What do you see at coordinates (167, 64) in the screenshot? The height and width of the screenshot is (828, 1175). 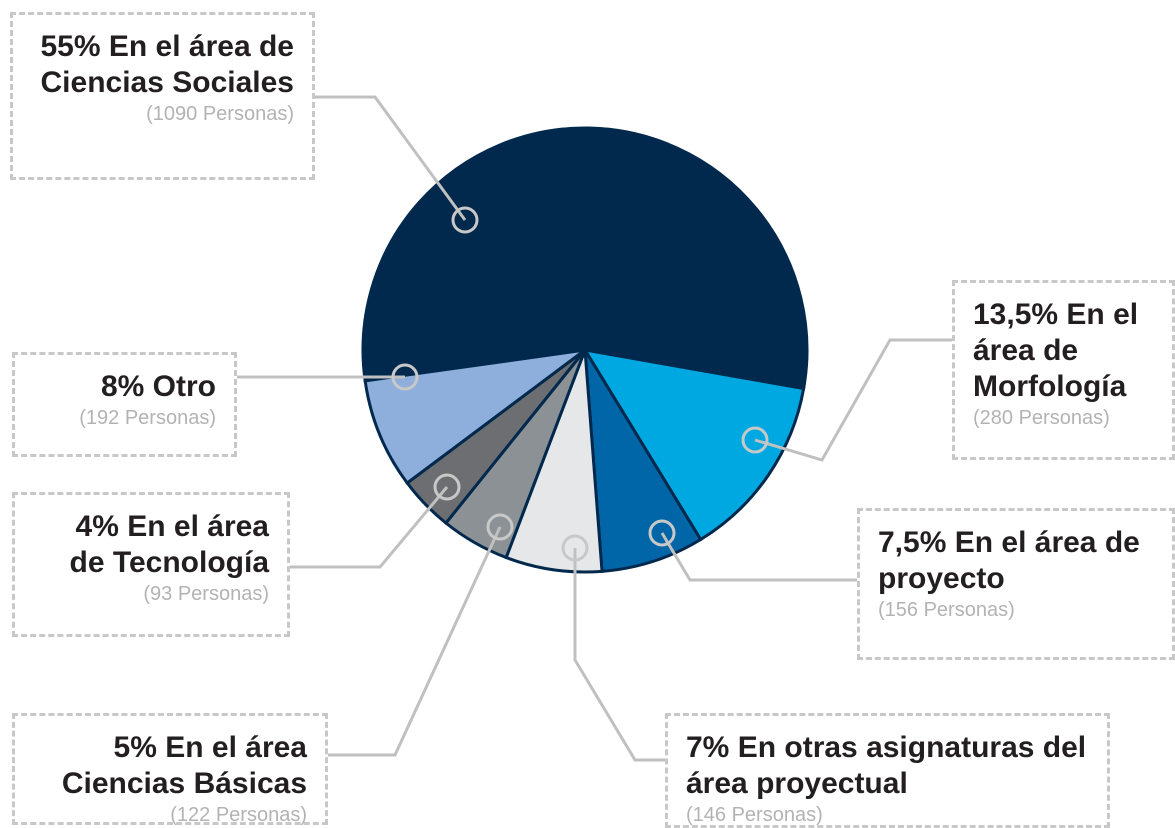 I see `category-label: En el área de Ciencias Sociales` at bounding box center [167, 64].